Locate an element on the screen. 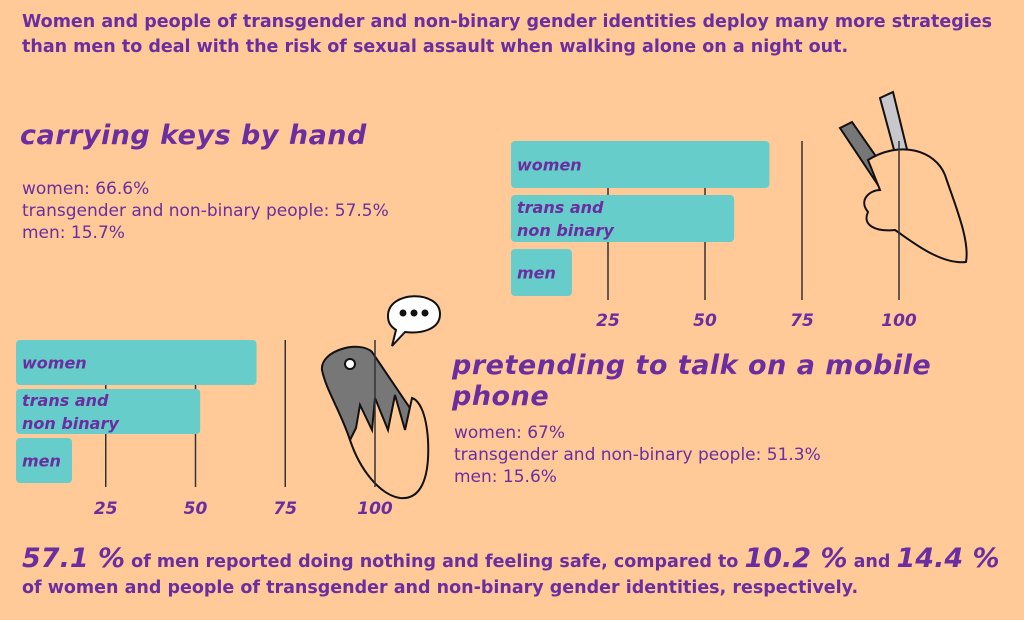 The image size is (1024, 620). keys-in-hand-icon is located at coordinates (903, 177).